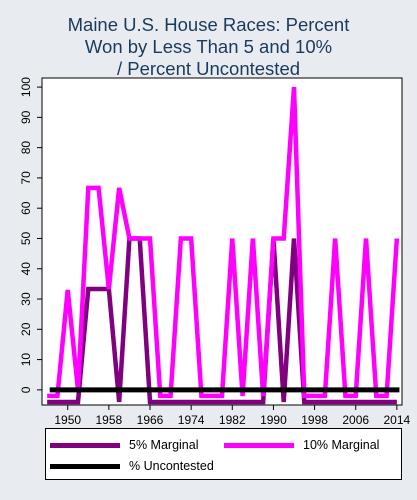 The image size is (417, 500). What do you see at coordinates (85, 466) in the screenshot?
I see `legend-swatch-uncontested` at bounding box center [85, 466].